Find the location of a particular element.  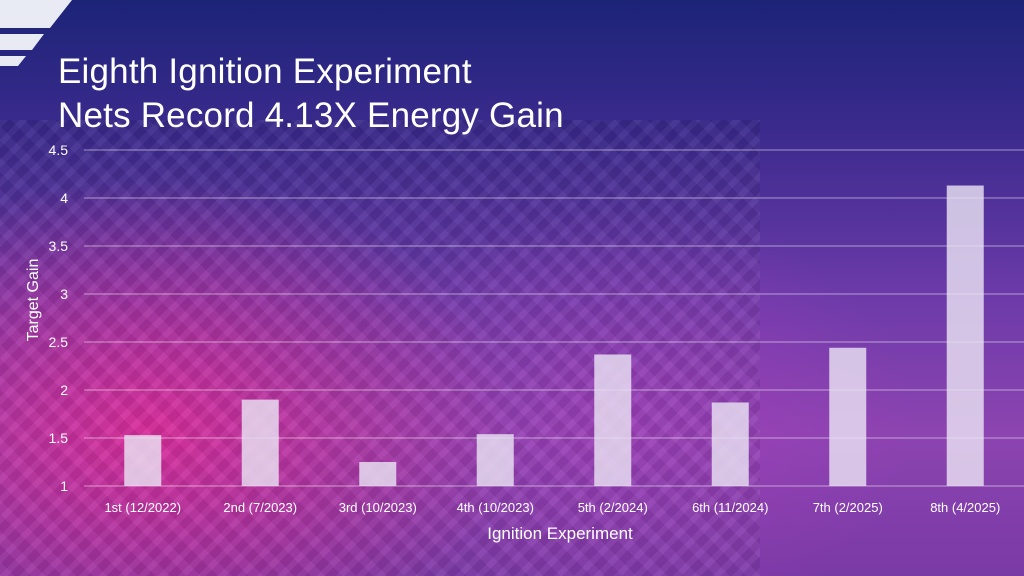

y-tick-label: 2 is located at coordinates (64, 390).